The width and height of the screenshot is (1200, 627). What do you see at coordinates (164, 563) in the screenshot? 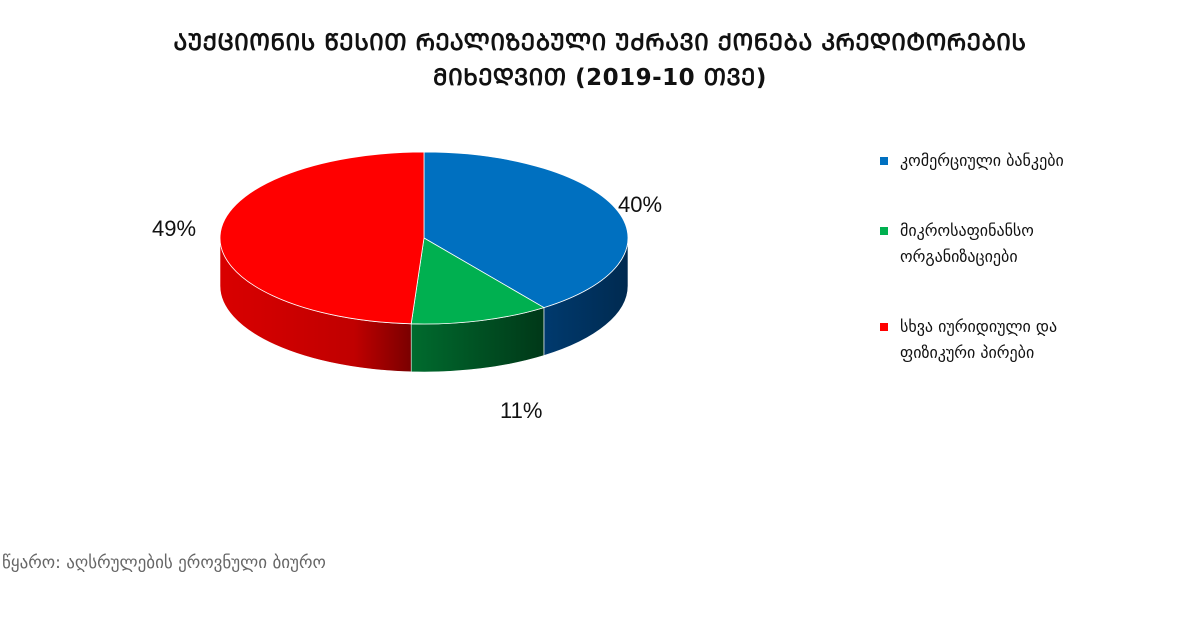
I see `source-note: წყარო: აღსრულების ეროვნული ბიურო` at bounding box center [164, 563].